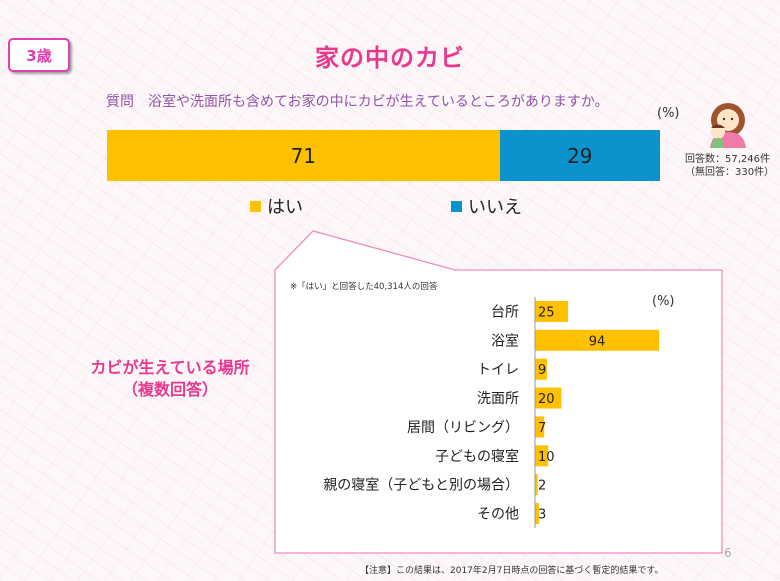 This screenshot has height=581, width=780. What do you see at coordinates (542, 486) in the screenshot?
I see `data-label: 2` at bounding box center [542, 486].